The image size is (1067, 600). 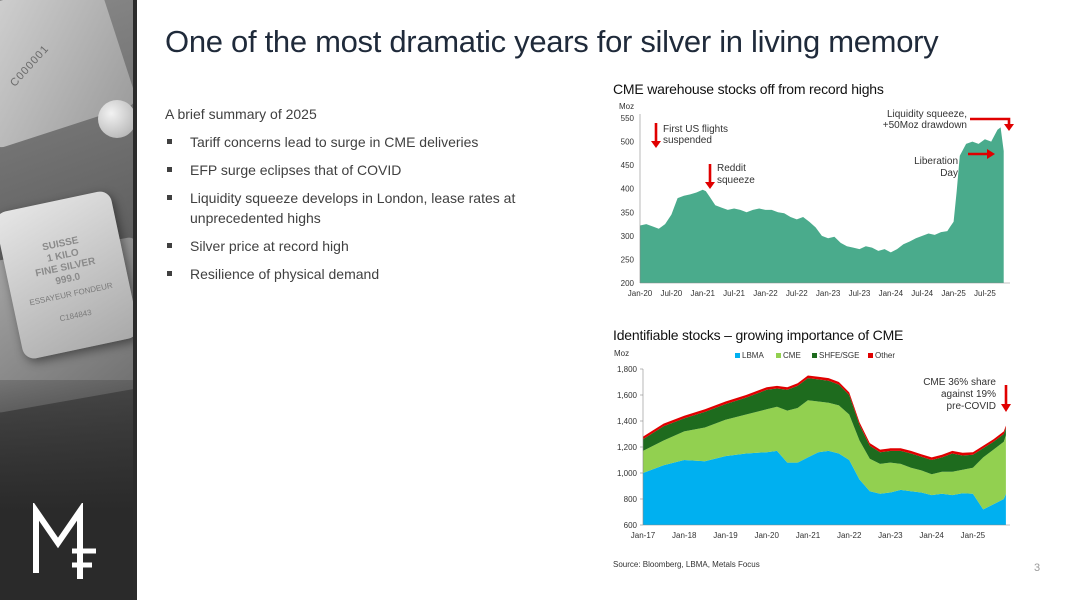 What do you see at coordinates (115, 119) in the screenshot?
I see `silver-coin` at bounding box center [115, 119].